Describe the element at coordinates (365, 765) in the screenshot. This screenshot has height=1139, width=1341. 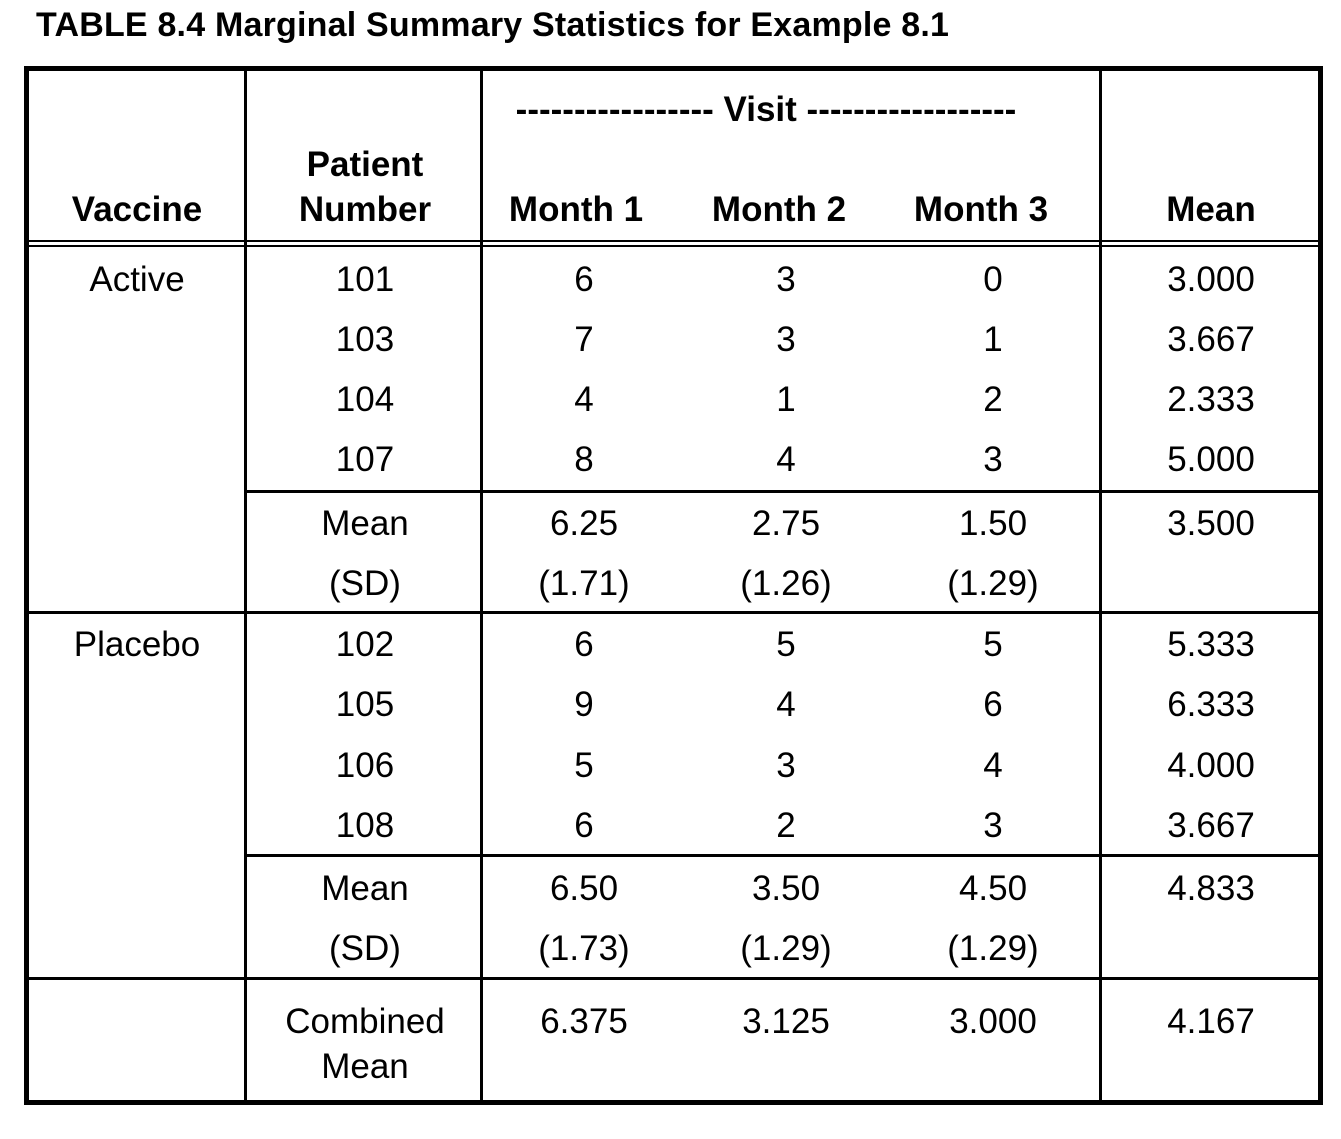
I see `patient-id: 106` at that location.